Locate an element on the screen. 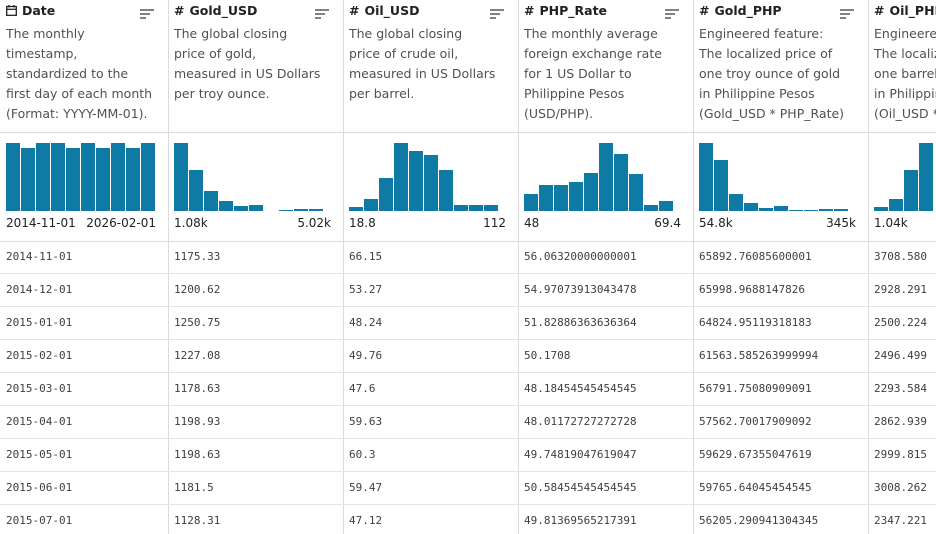  cell: 1128.31 is located at coordinates (197, 520).